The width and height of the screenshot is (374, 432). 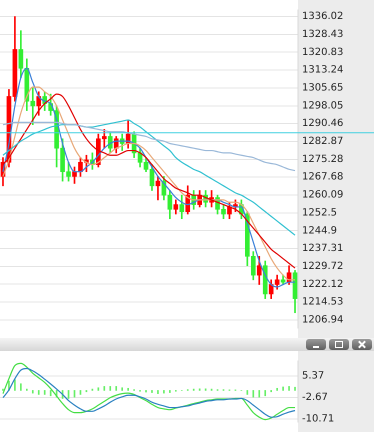 I want to click on y-tick-label: 5.37, so click(x=313, y=376).